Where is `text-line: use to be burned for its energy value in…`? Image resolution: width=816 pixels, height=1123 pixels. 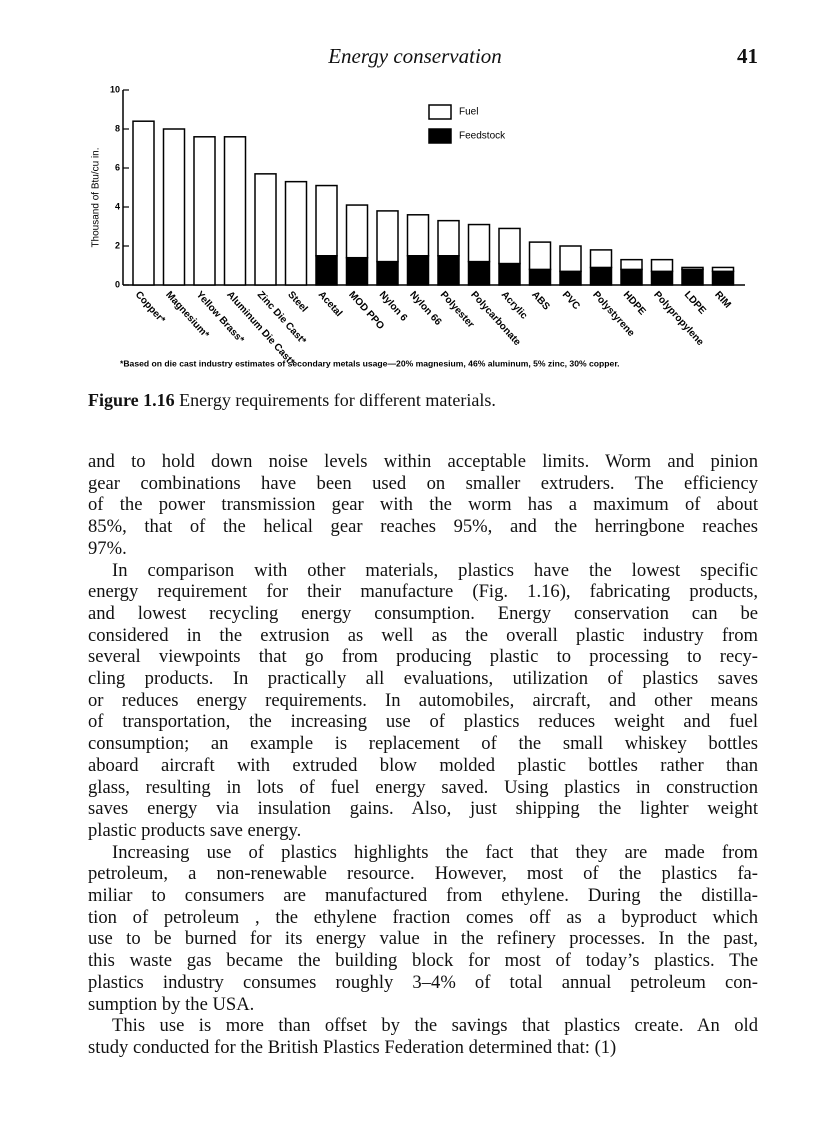
text-line: use to be burned for its energy value in… is located at coordinates (423, 939).